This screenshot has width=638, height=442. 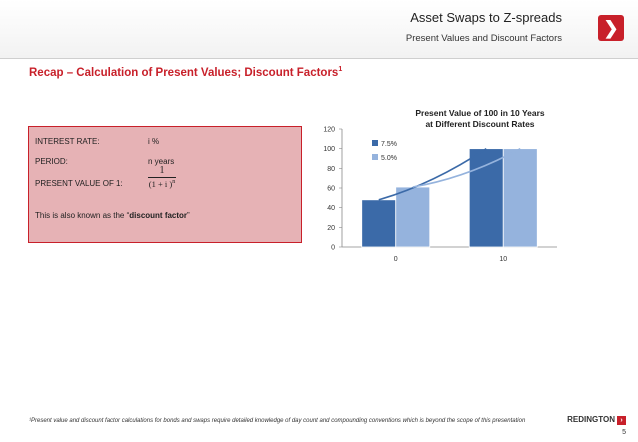 I want to click on y-tick-label: 120, so click(x=329, y=130).